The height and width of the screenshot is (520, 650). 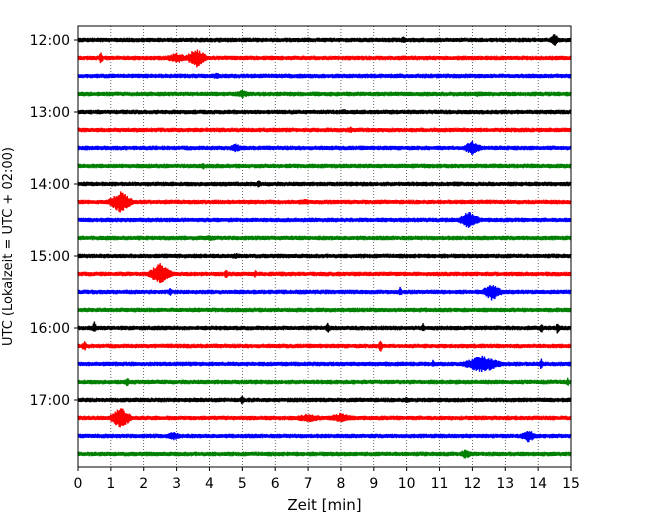 I want to click on x-tick-label: 0, so click(x=78, y=484).